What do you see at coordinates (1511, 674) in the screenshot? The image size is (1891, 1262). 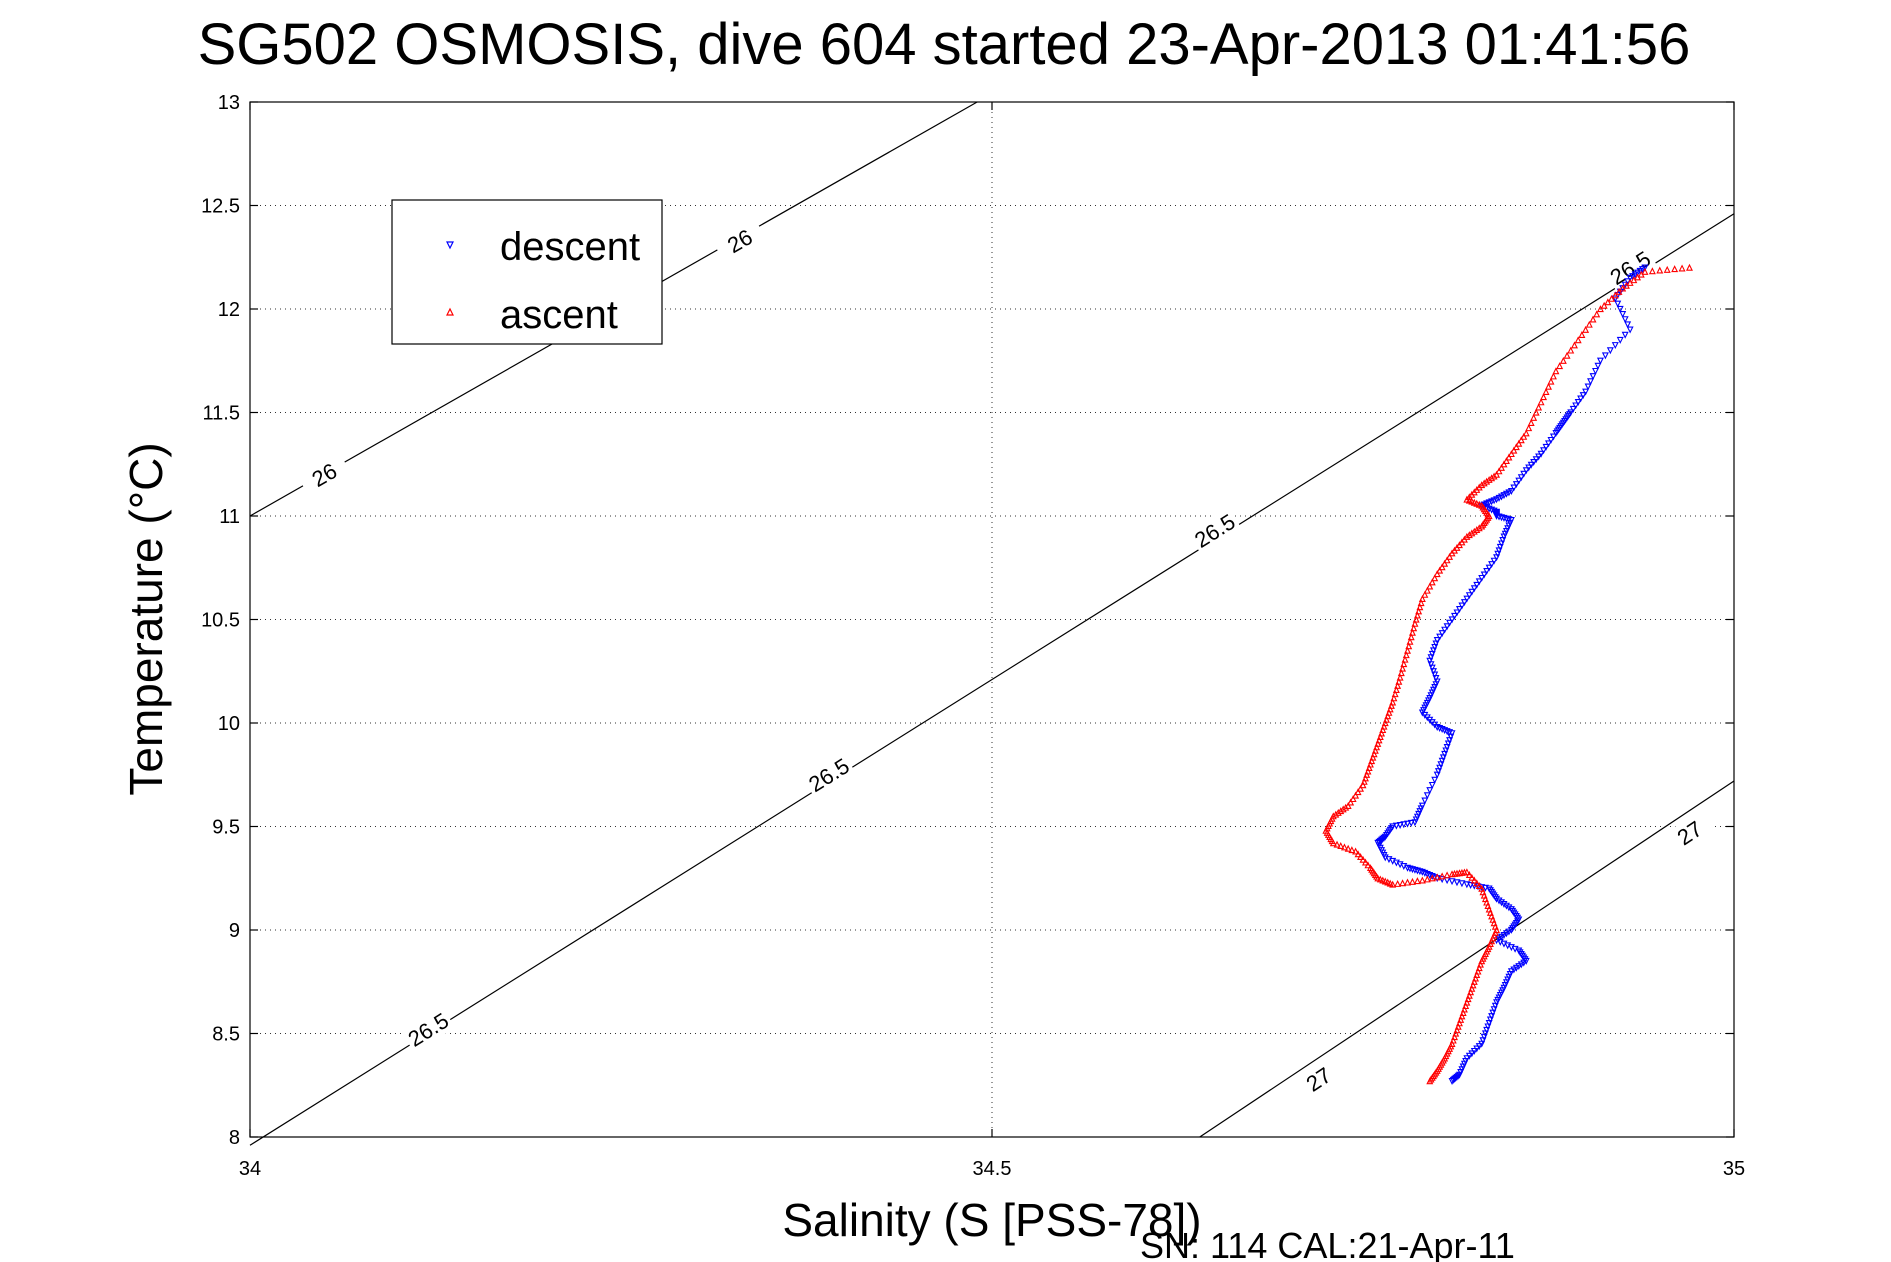 I see `series-descent` at bounding box center [1511, 674].